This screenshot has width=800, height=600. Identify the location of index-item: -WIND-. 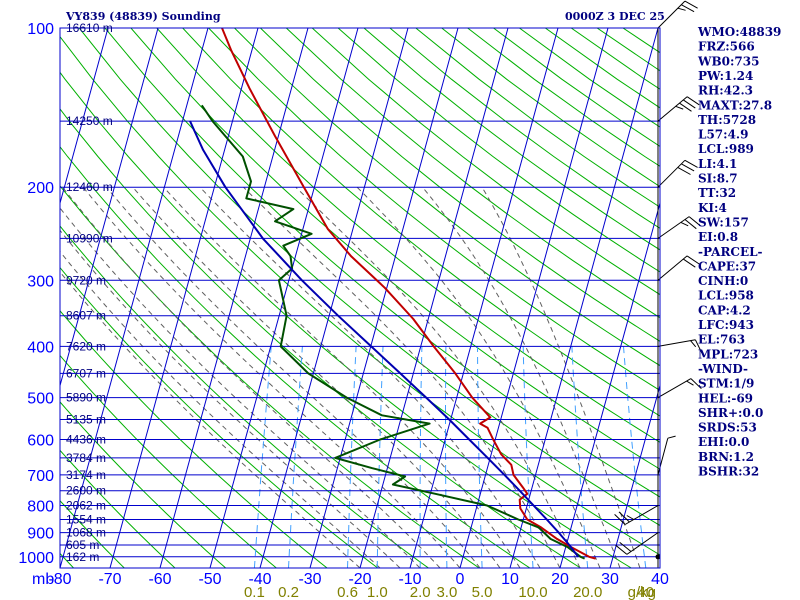
(723, 369).